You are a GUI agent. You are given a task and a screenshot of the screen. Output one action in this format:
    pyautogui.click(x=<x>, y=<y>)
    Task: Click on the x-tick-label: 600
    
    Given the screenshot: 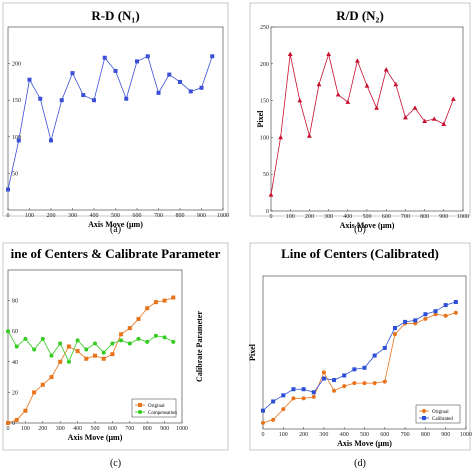 What is the action you would take?
    pyautogui.click(x=384, y=435)
    